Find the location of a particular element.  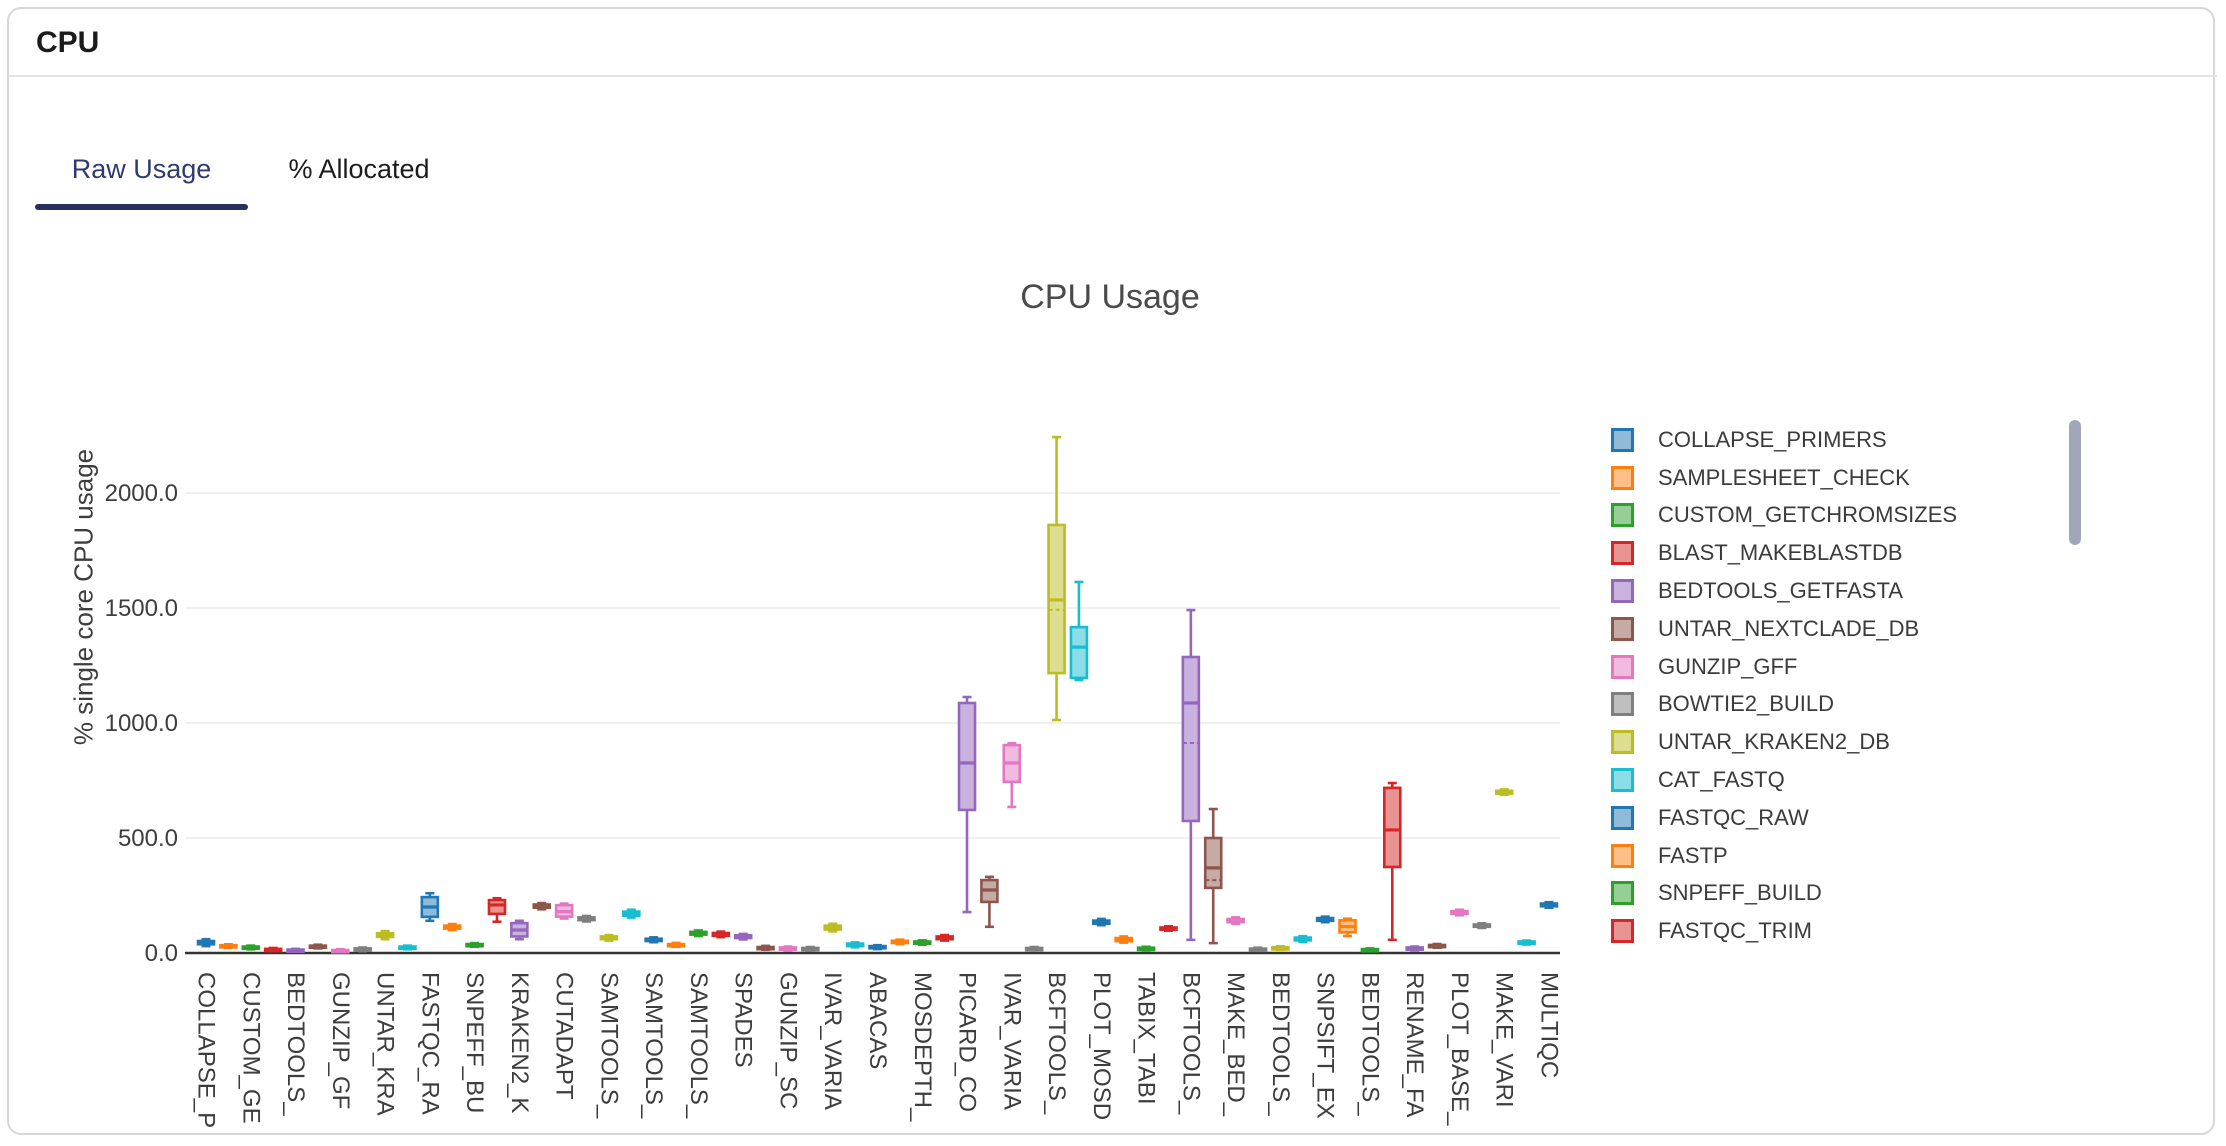

box-plot-GUNZIP_SC is located at coordinates (788, 948).